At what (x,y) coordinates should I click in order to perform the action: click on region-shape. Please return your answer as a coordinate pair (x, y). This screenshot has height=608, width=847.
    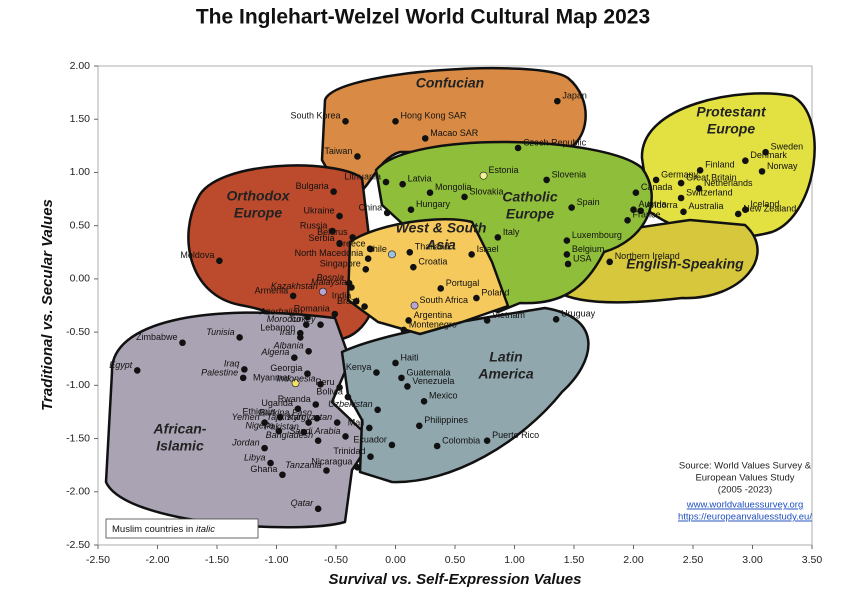
    Looking at the image, I should click on (453, 132).